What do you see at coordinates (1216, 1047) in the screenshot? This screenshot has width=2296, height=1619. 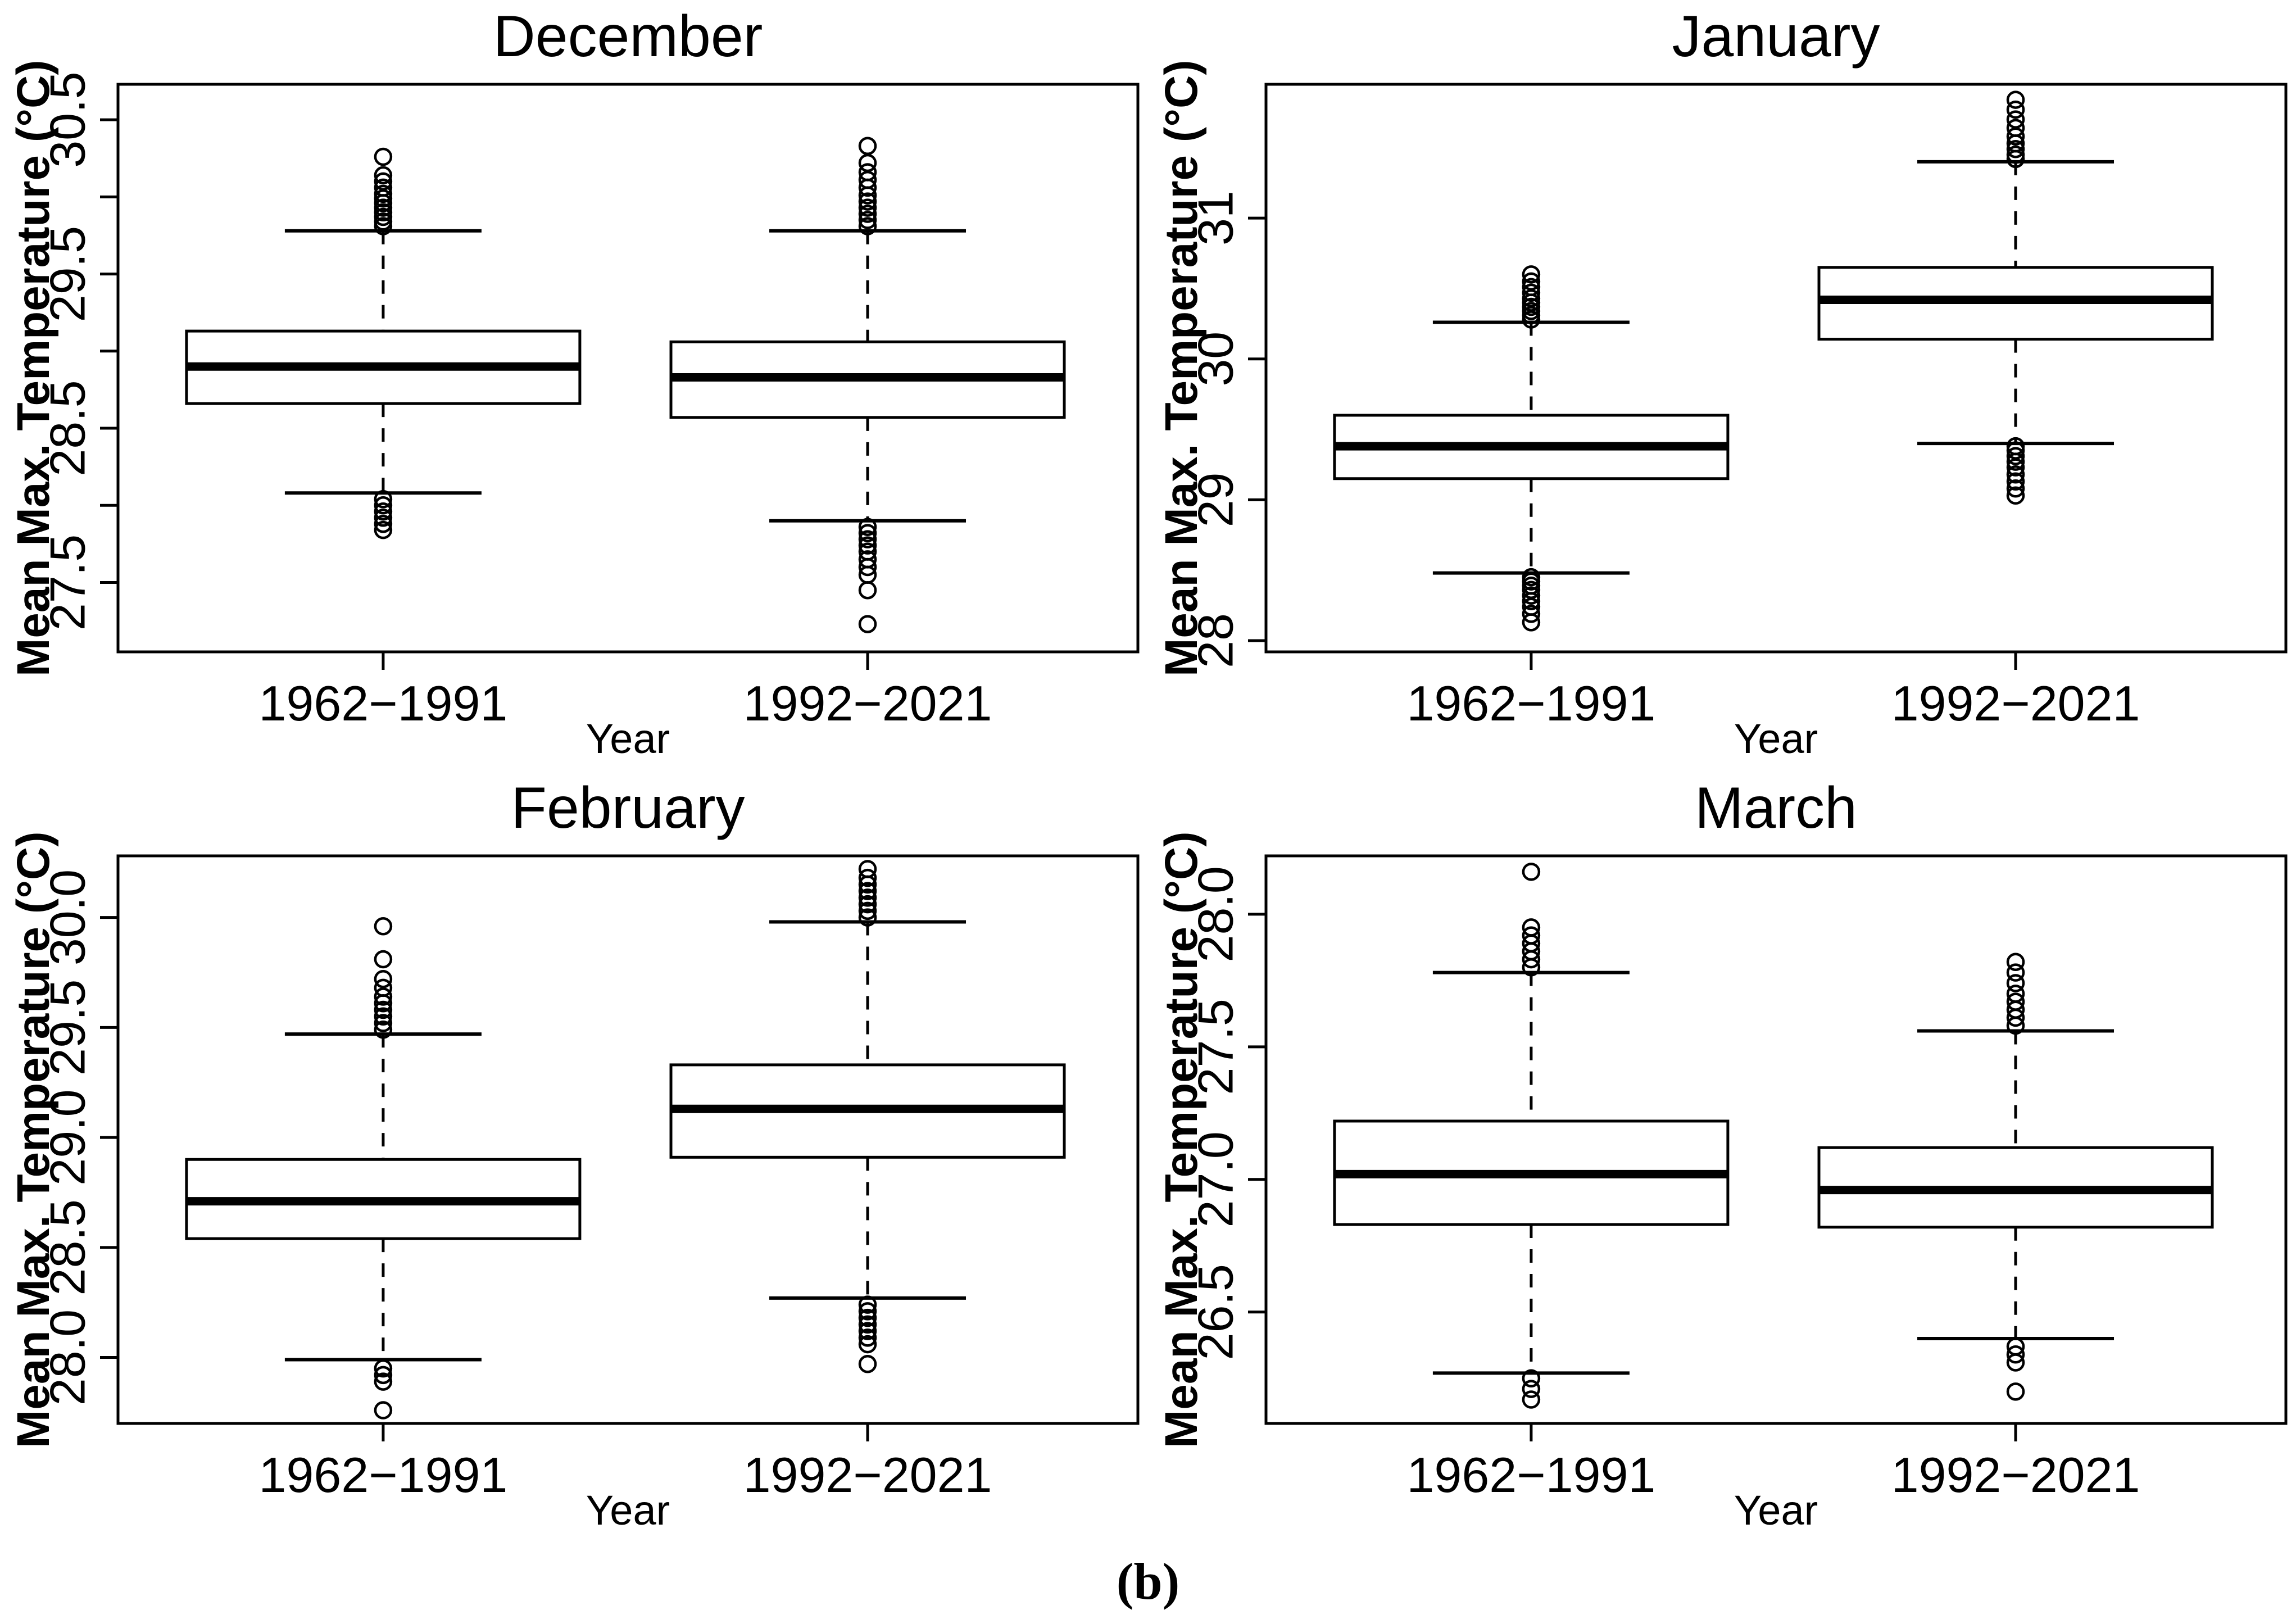 I see `y-tick-label: 27.5` at bounding box center [1216, 1047].